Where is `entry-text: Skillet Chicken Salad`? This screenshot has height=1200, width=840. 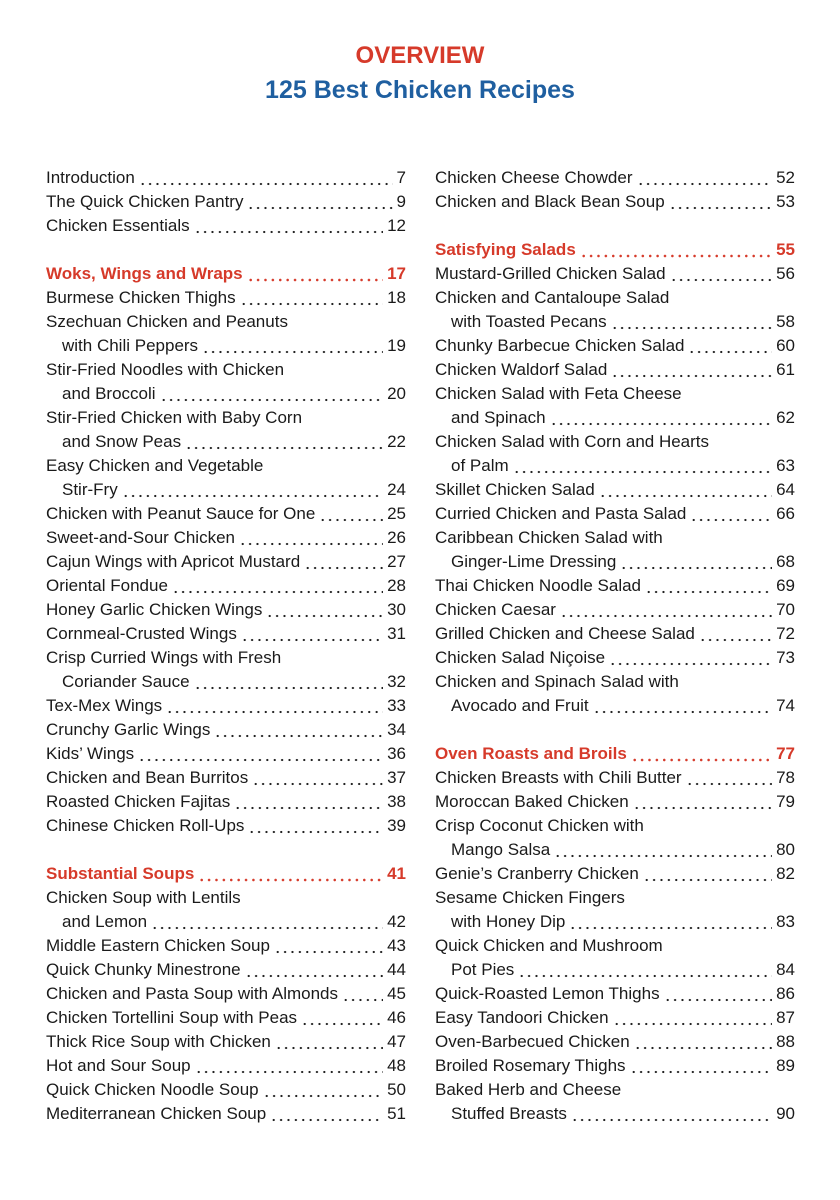 entry-text: Skillet Chicken Salad is located at coordinates (515, 489).